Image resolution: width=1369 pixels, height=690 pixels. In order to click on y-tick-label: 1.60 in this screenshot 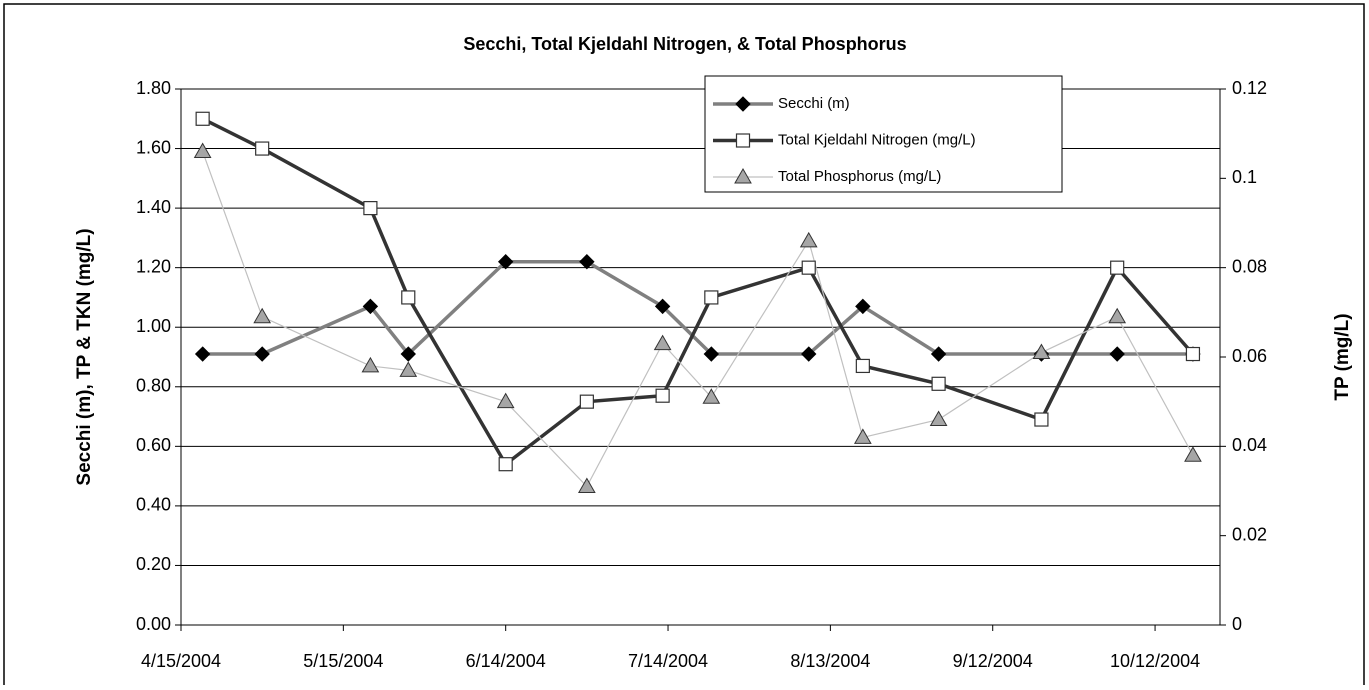, I will do `click(153, 147)`.